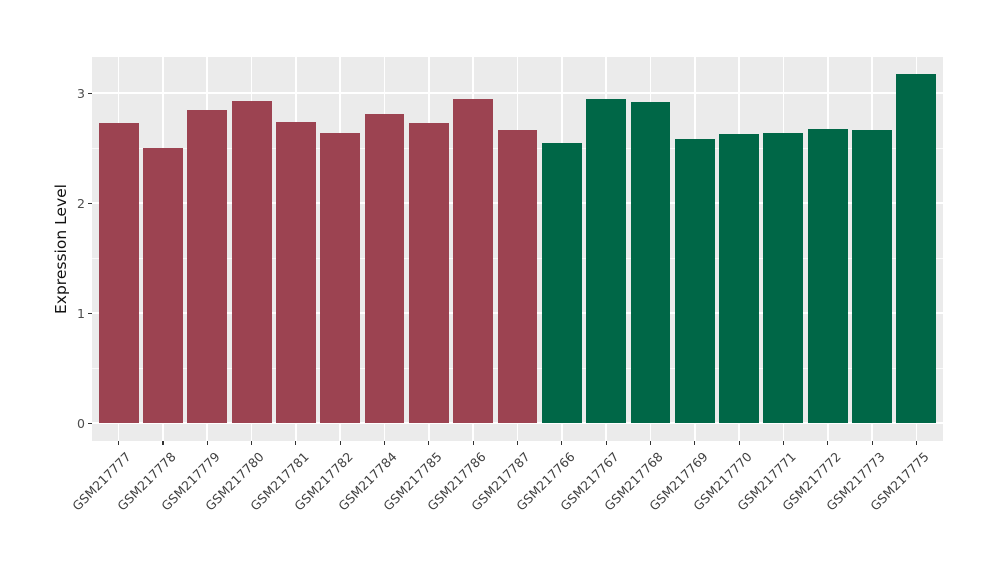  What do you see at coordinates (473, 260) in the screenshot?
I see `bar-GSM217786` at bounding box center [473, 260].